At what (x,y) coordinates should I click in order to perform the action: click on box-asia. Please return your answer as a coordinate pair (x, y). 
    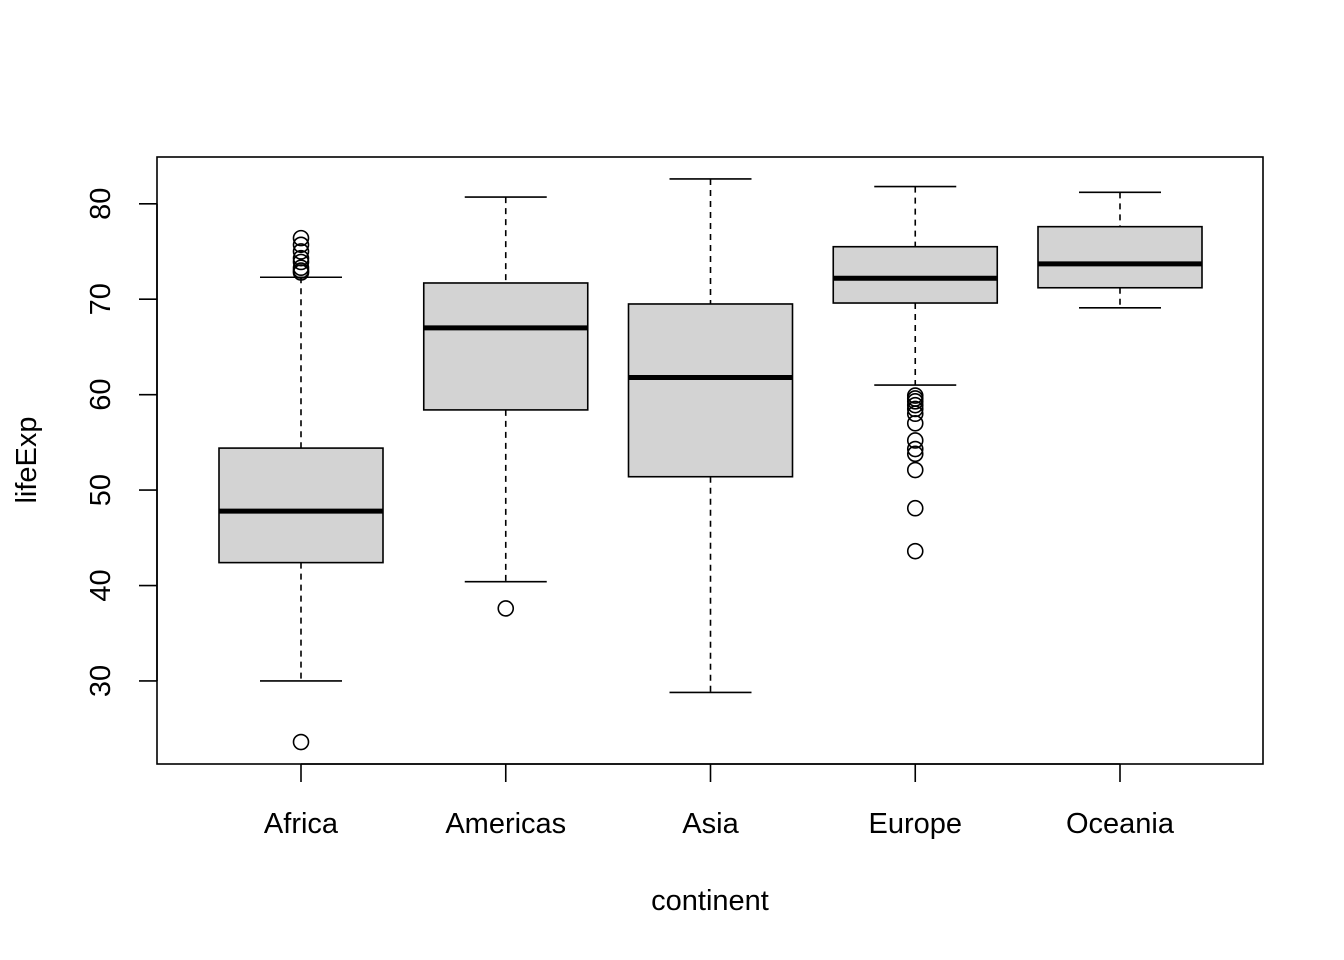
    Looking at the image, I should click on (710, 436).